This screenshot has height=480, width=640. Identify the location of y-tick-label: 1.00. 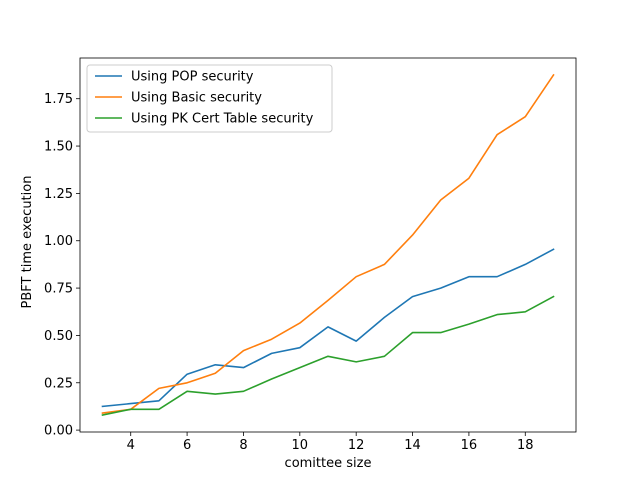
(58, 241).